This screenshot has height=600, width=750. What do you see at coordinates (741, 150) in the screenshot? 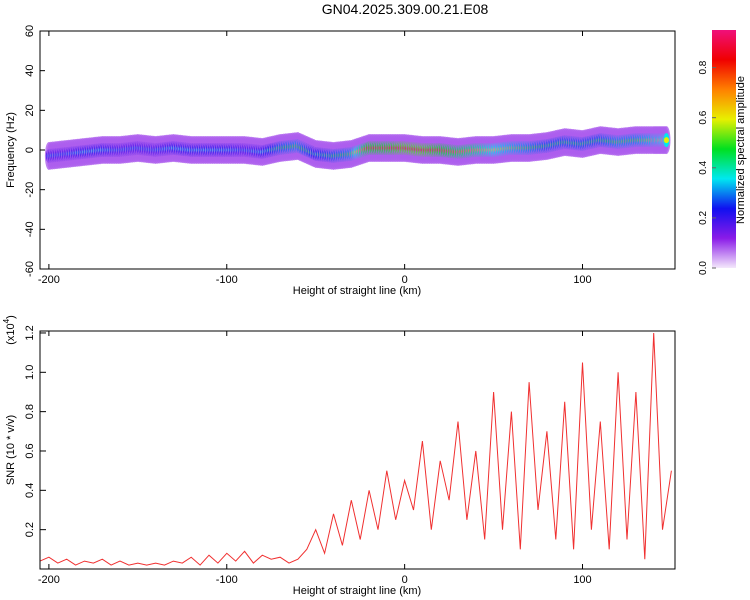
I see `colorbar-label: Normalized spectral amplitude` at bounding box center [741, 150].